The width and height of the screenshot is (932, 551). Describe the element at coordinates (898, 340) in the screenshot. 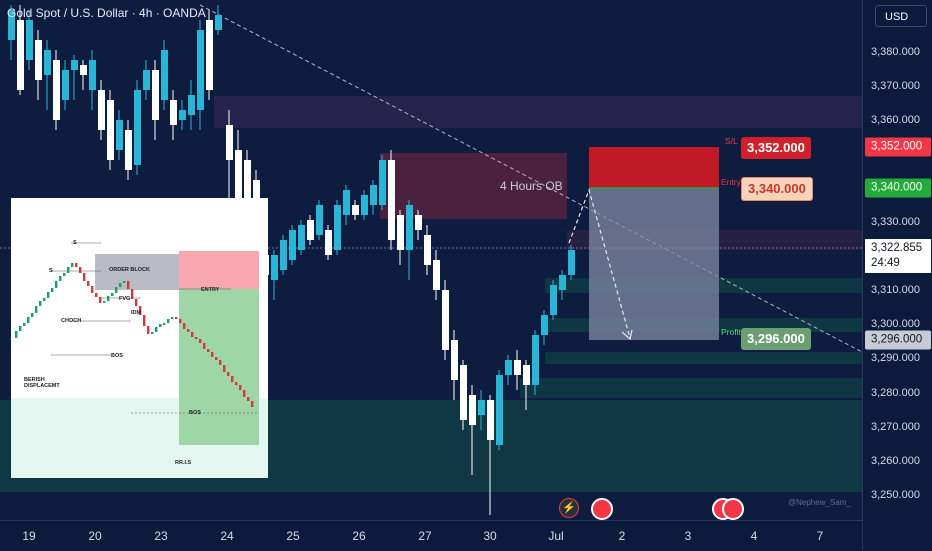

I see `profit-axis-label: 3,296.000` at that location.